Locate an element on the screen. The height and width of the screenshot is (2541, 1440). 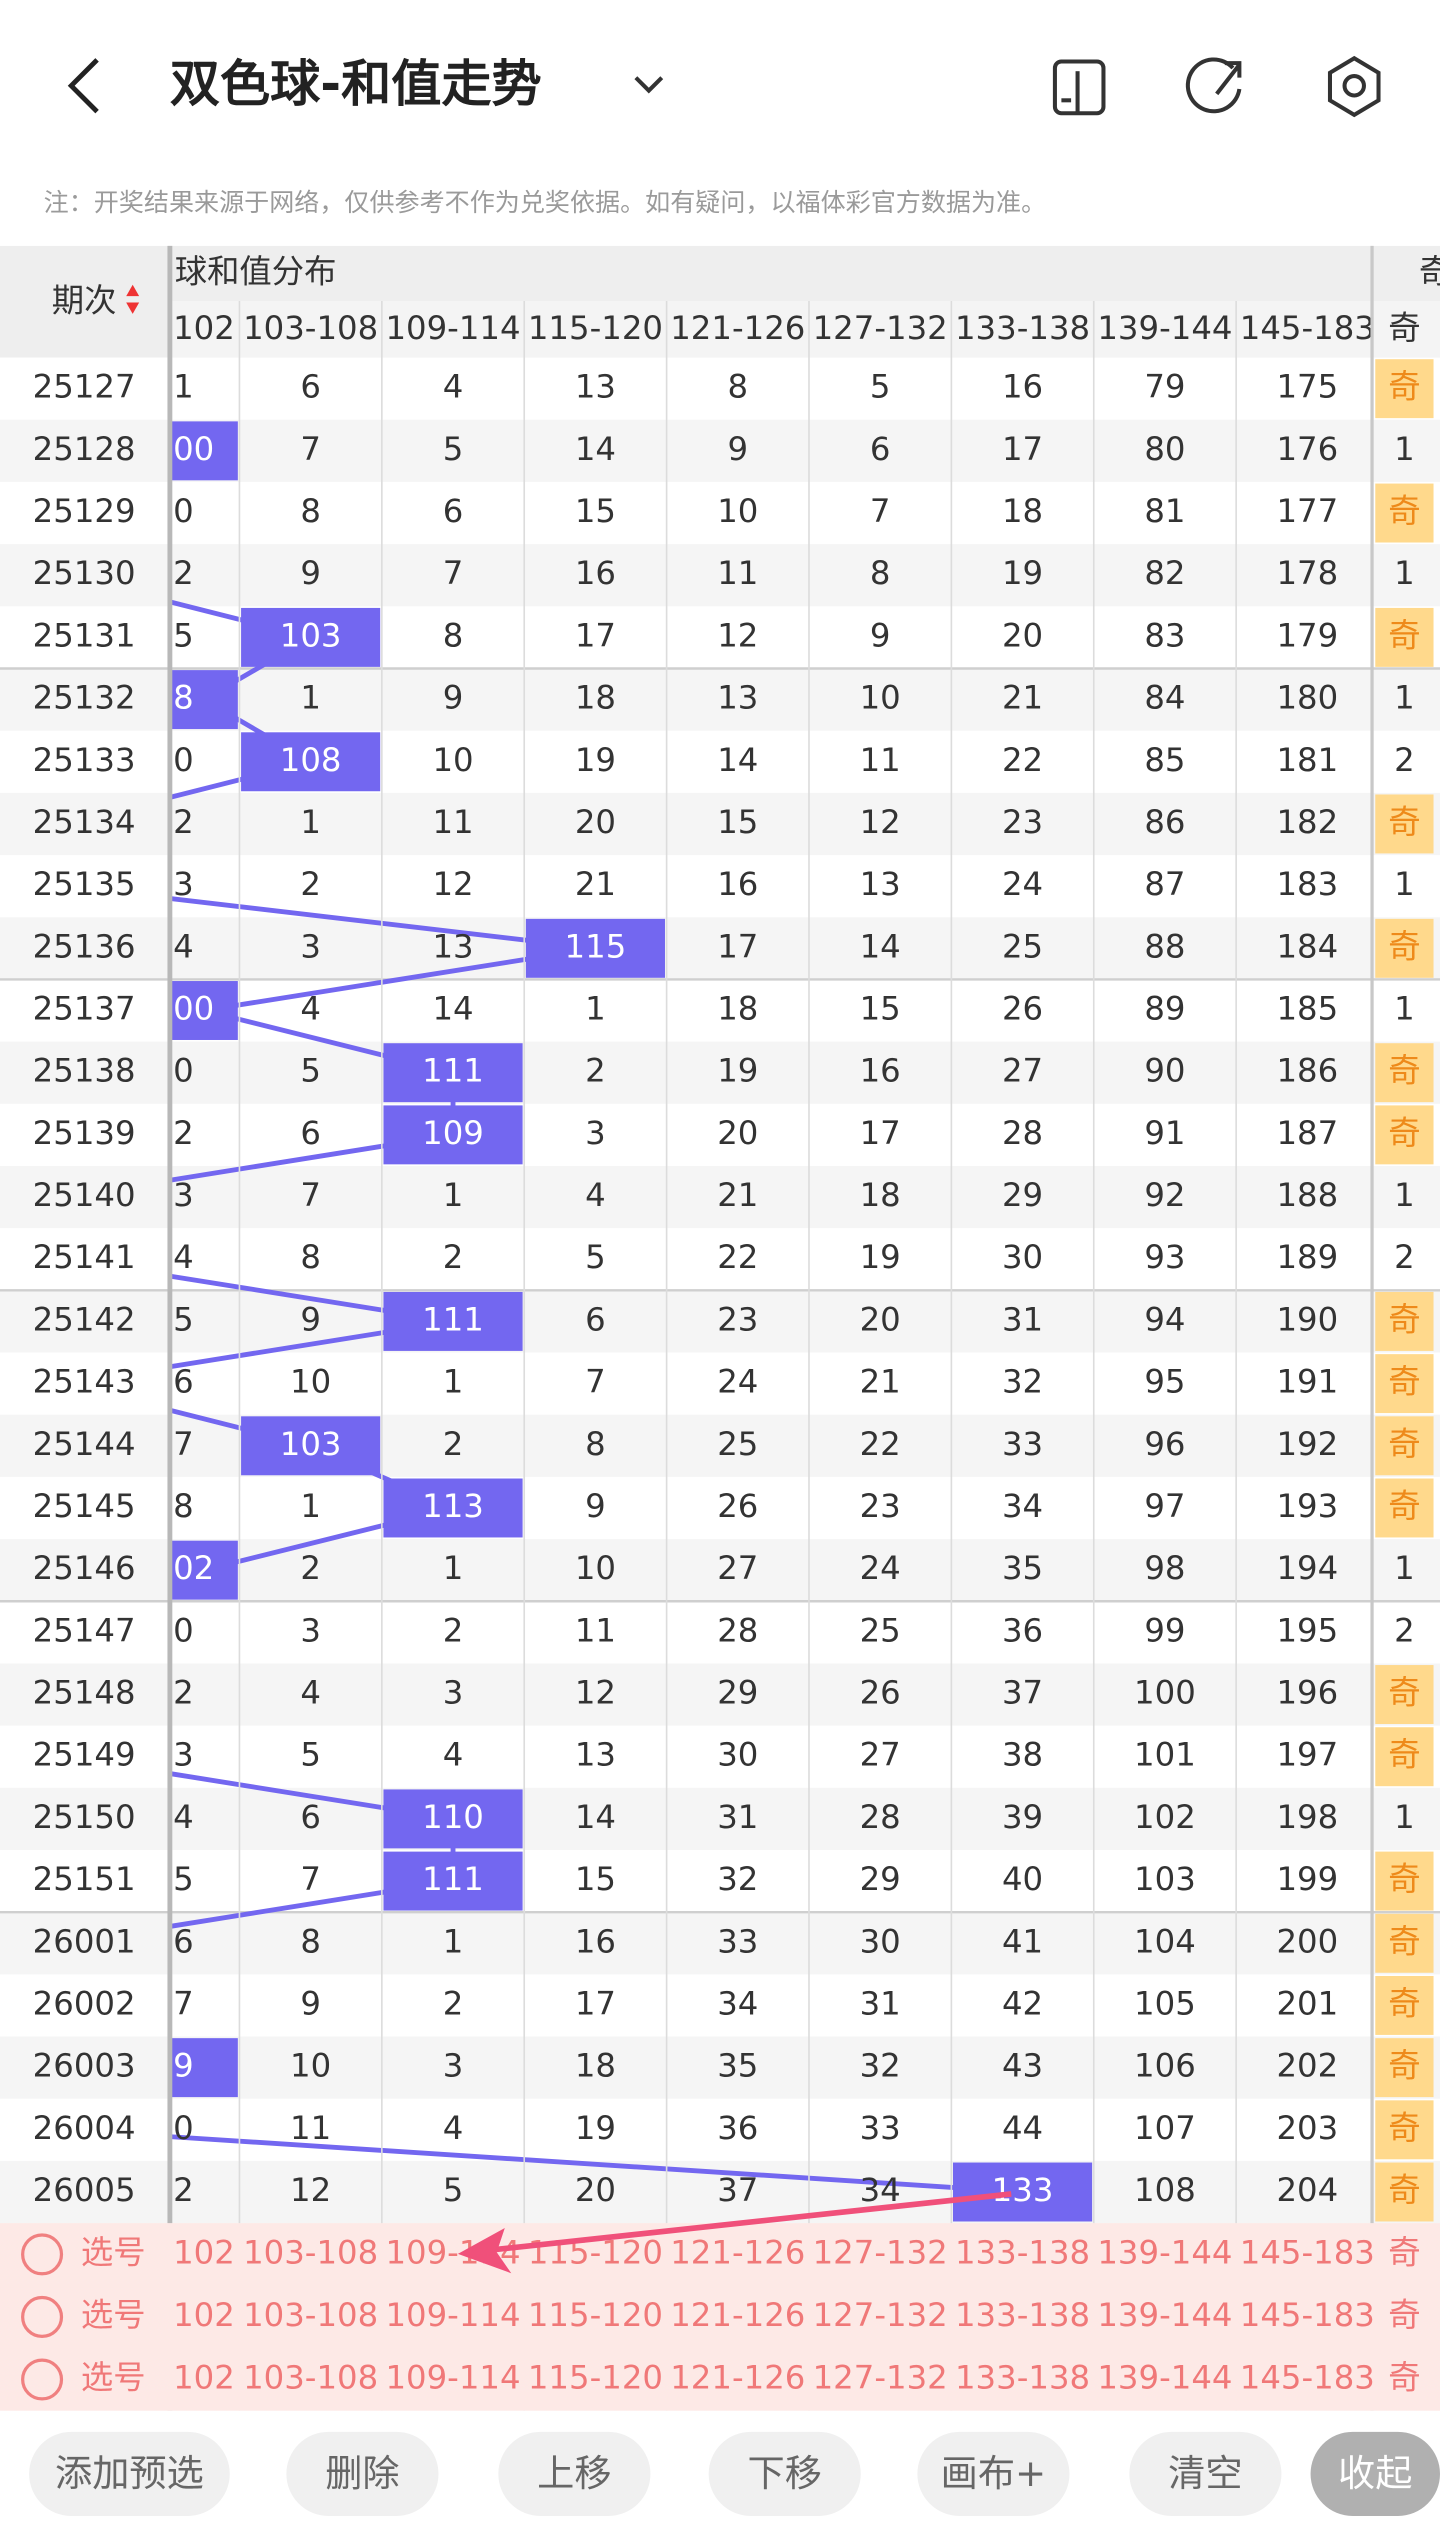
select-label: 选号 is located at coordinates (113, 2378).